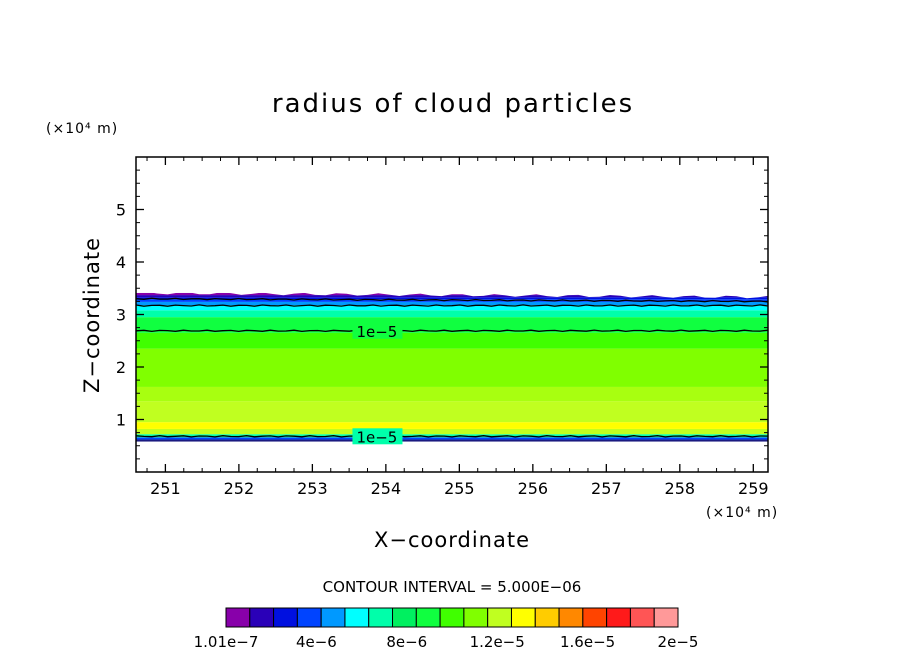 The height and width of the screenshot is (654, 904). What do you see at coordinates (678, 642) in the screenshot?
I see `colorbar-label: 2e−5` at bounding box center [678, 642].